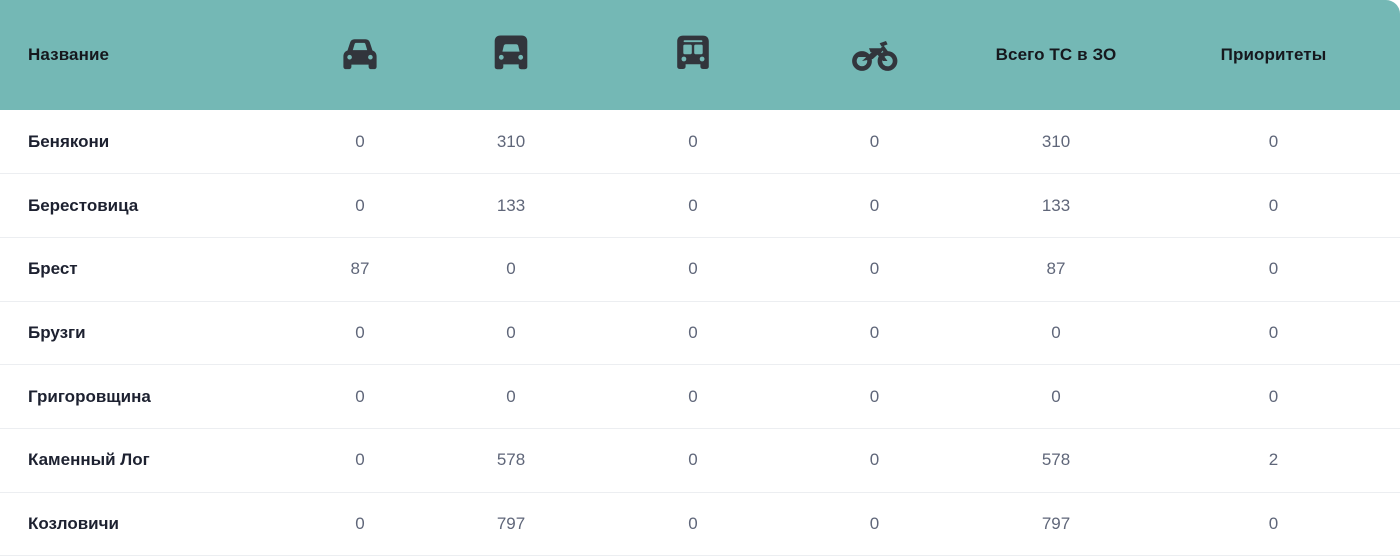 The width and height of the screenshot is (1400, 557). What do you see at coordinates (69, 141) in the screenshot?
I see `cell-name: Бенякони` at bounding box center [69, 141].